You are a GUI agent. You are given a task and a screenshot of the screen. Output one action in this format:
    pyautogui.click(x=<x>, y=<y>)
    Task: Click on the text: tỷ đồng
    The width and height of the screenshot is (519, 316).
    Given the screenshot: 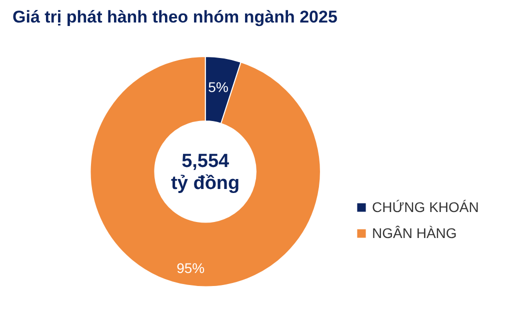 What is the action you would take?
    pyautogui.click(x=205, y=183)
    